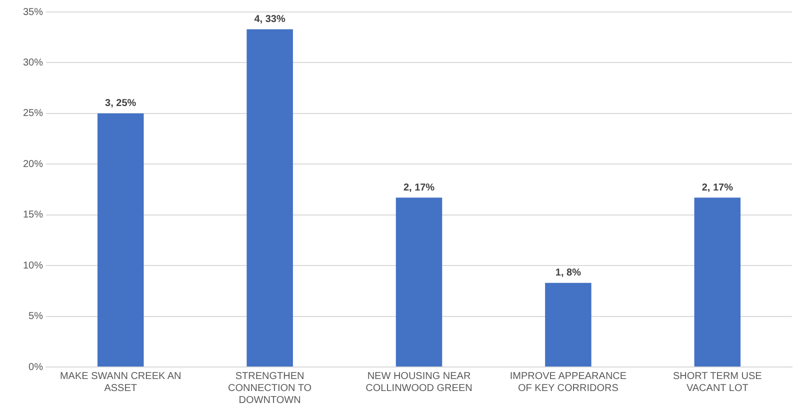 The width and height of the screenshot is (807, 413). Describe the element at coordinates (121, 382) in the screenshot. I see `x-tick-label: MAKE SWANN CREEK AN ASSET` at that location.